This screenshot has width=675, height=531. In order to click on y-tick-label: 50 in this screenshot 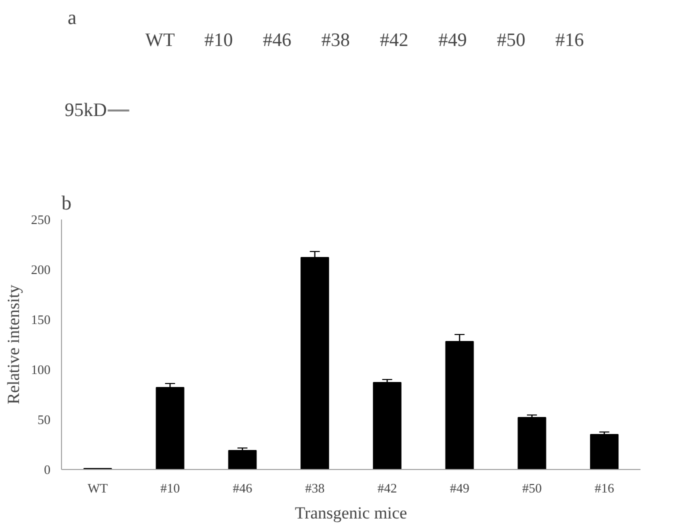, I will do `click(44, 419)`.